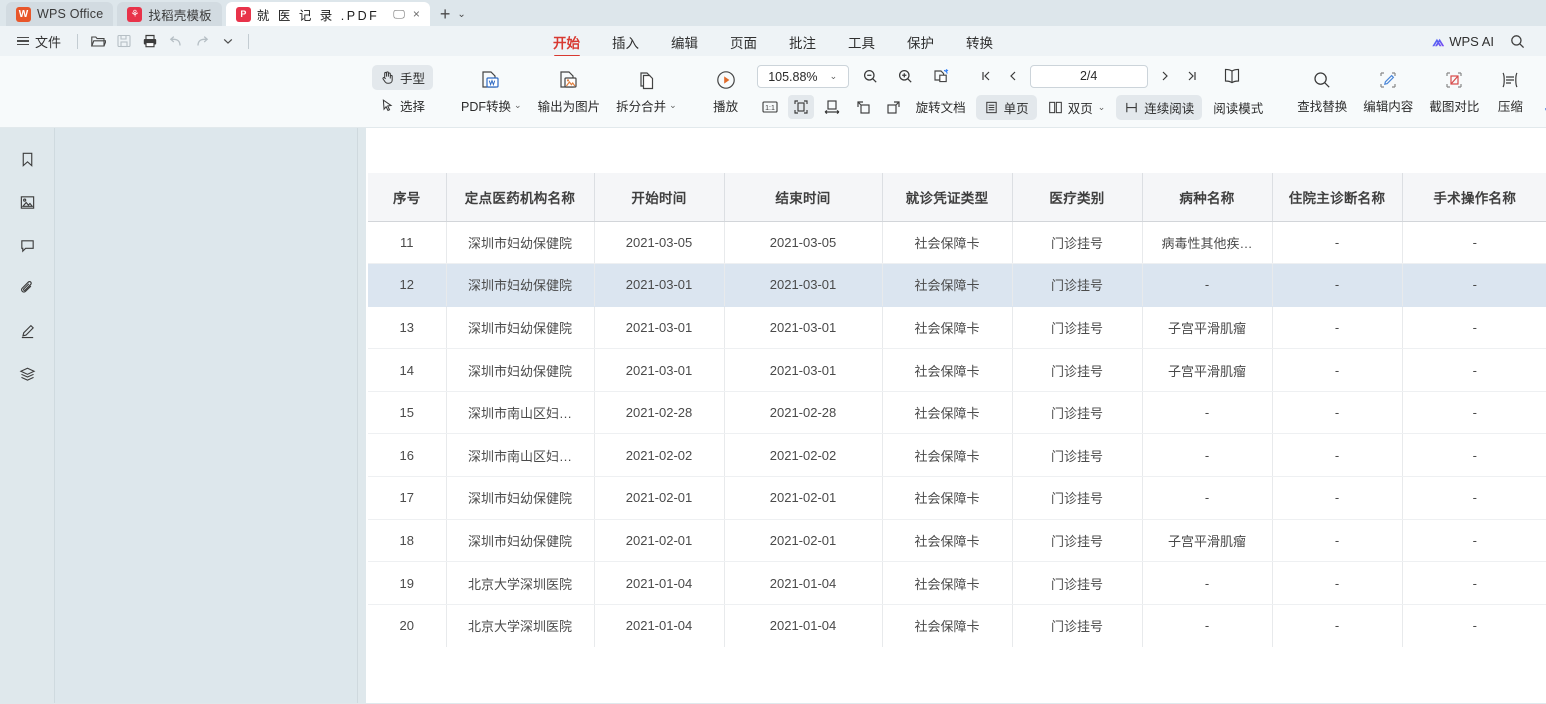 Image resolution: width=1546 pixels, height=704 pixels. Describe the element at coordinates (646, 91) in the screenshot. I see `split-merge-button: 拆分合并 ⌄` at that location.